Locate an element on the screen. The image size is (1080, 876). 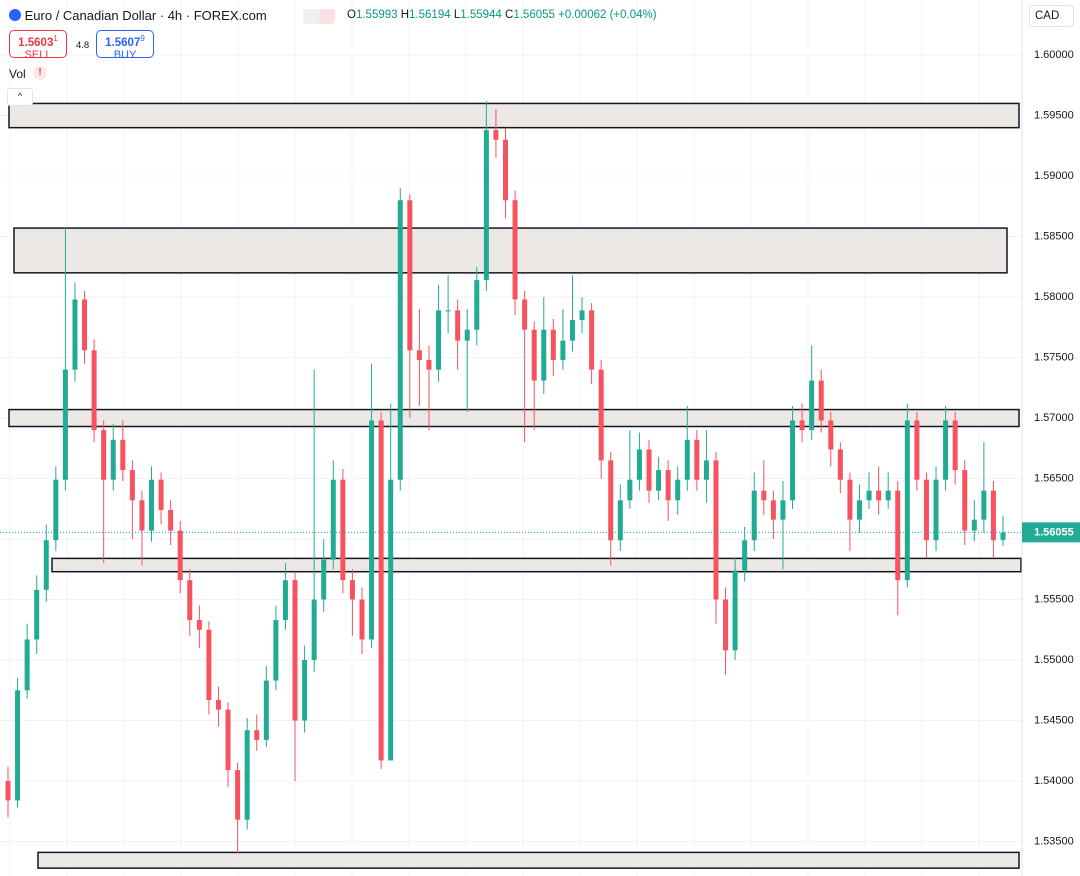
label: C is located at coordinates (509, 15).